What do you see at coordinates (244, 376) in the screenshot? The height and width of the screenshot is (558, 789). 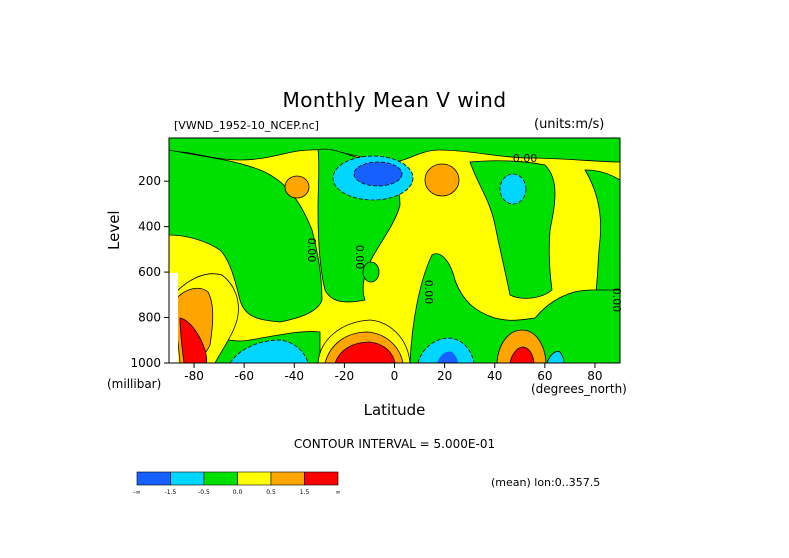 I see `x-tick-label: -60` at bounding box center [244, 376].